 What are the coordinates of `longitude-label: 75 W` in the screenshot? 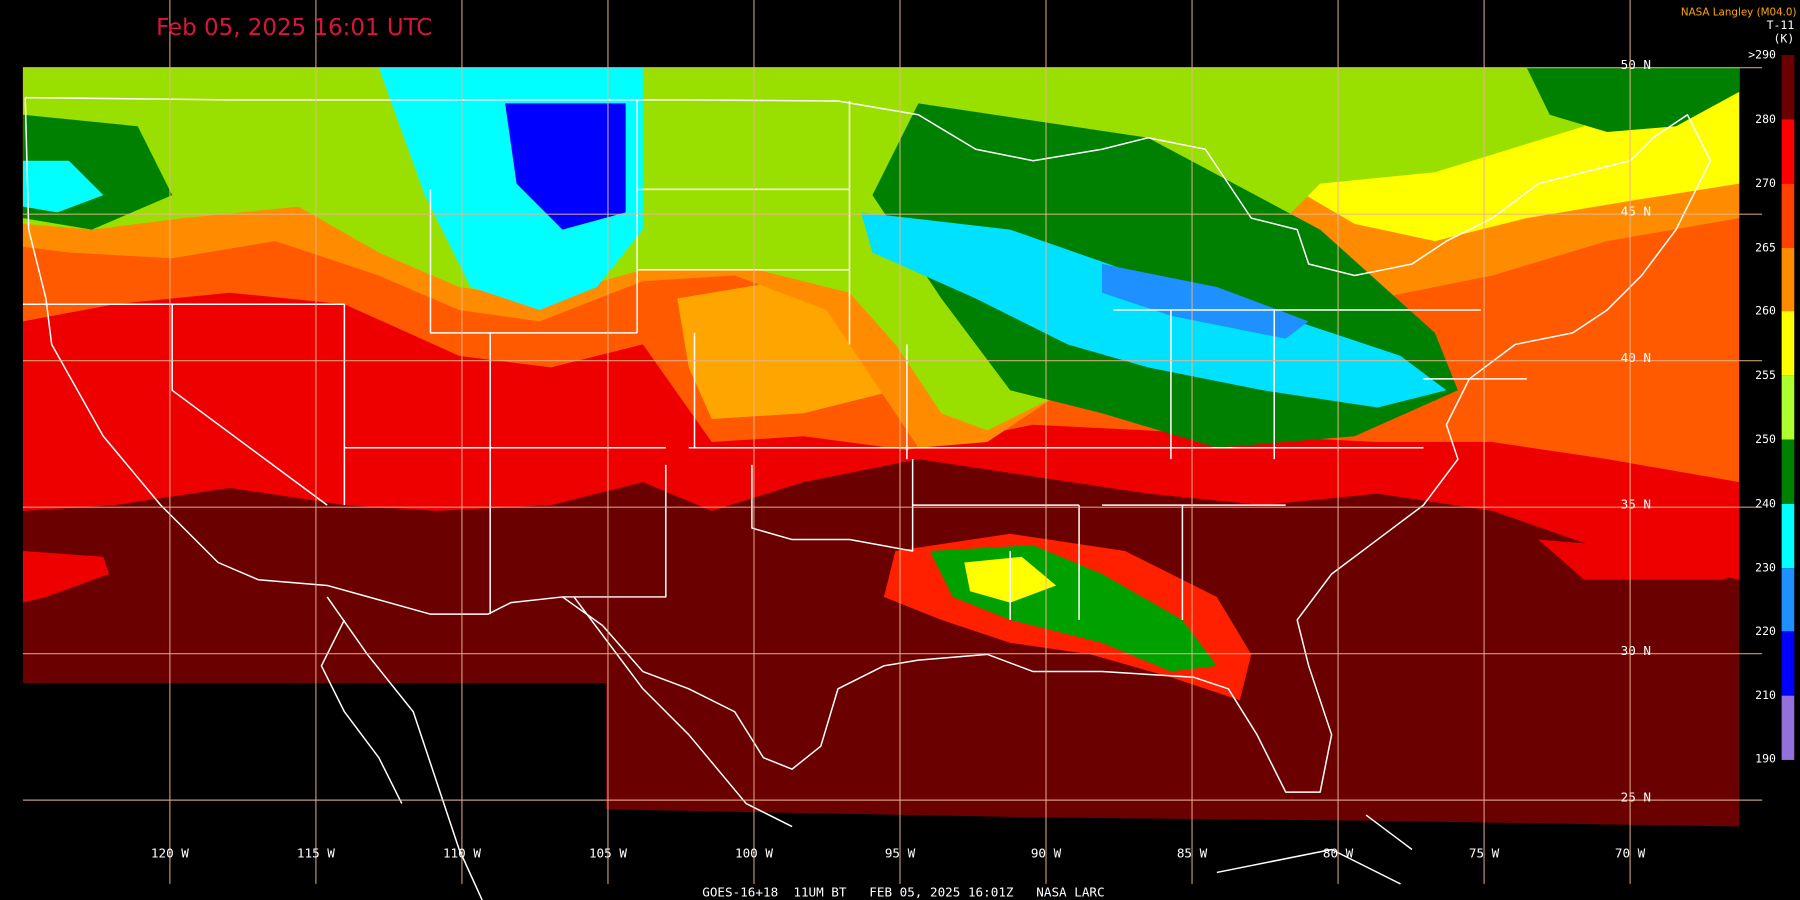 It's located at (1484, 853).